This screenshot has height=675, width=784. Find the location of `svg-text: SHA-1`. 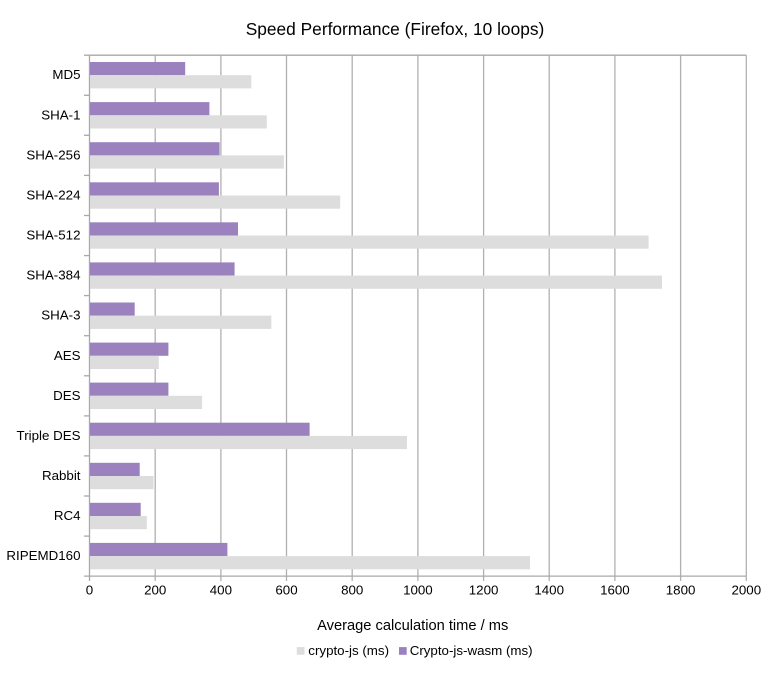

svg-text: SHA-1 is located at coordinates (60, 114).